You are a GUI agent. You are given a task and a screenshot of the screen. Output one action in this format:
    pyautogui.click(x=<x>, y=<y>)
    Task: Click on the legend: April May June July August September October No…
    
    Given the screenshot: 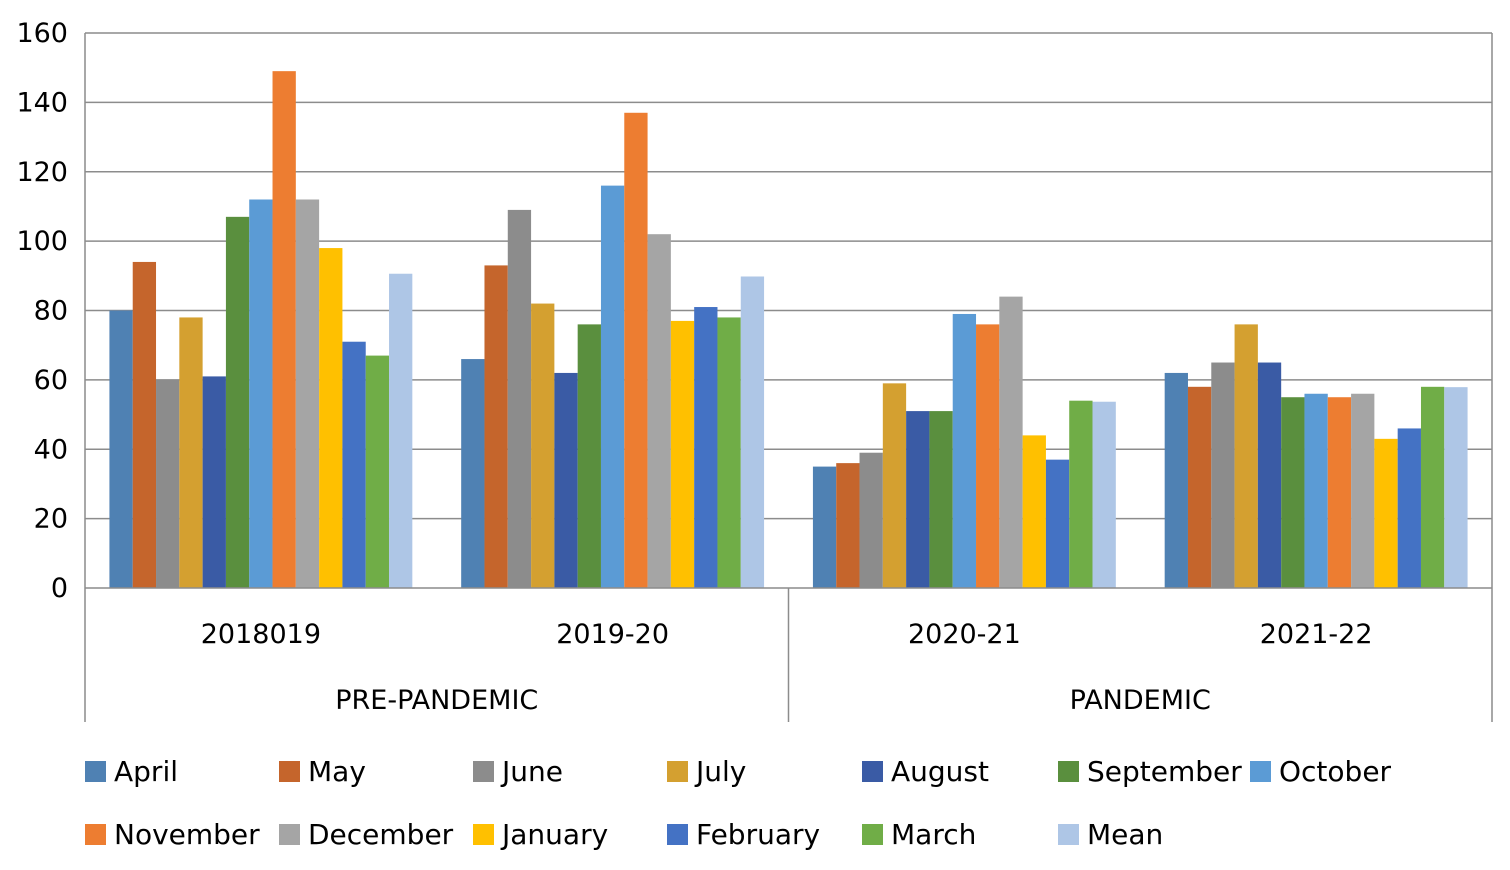 What is the action you would take?
    pyautogui.click(x=738, y=803)
    